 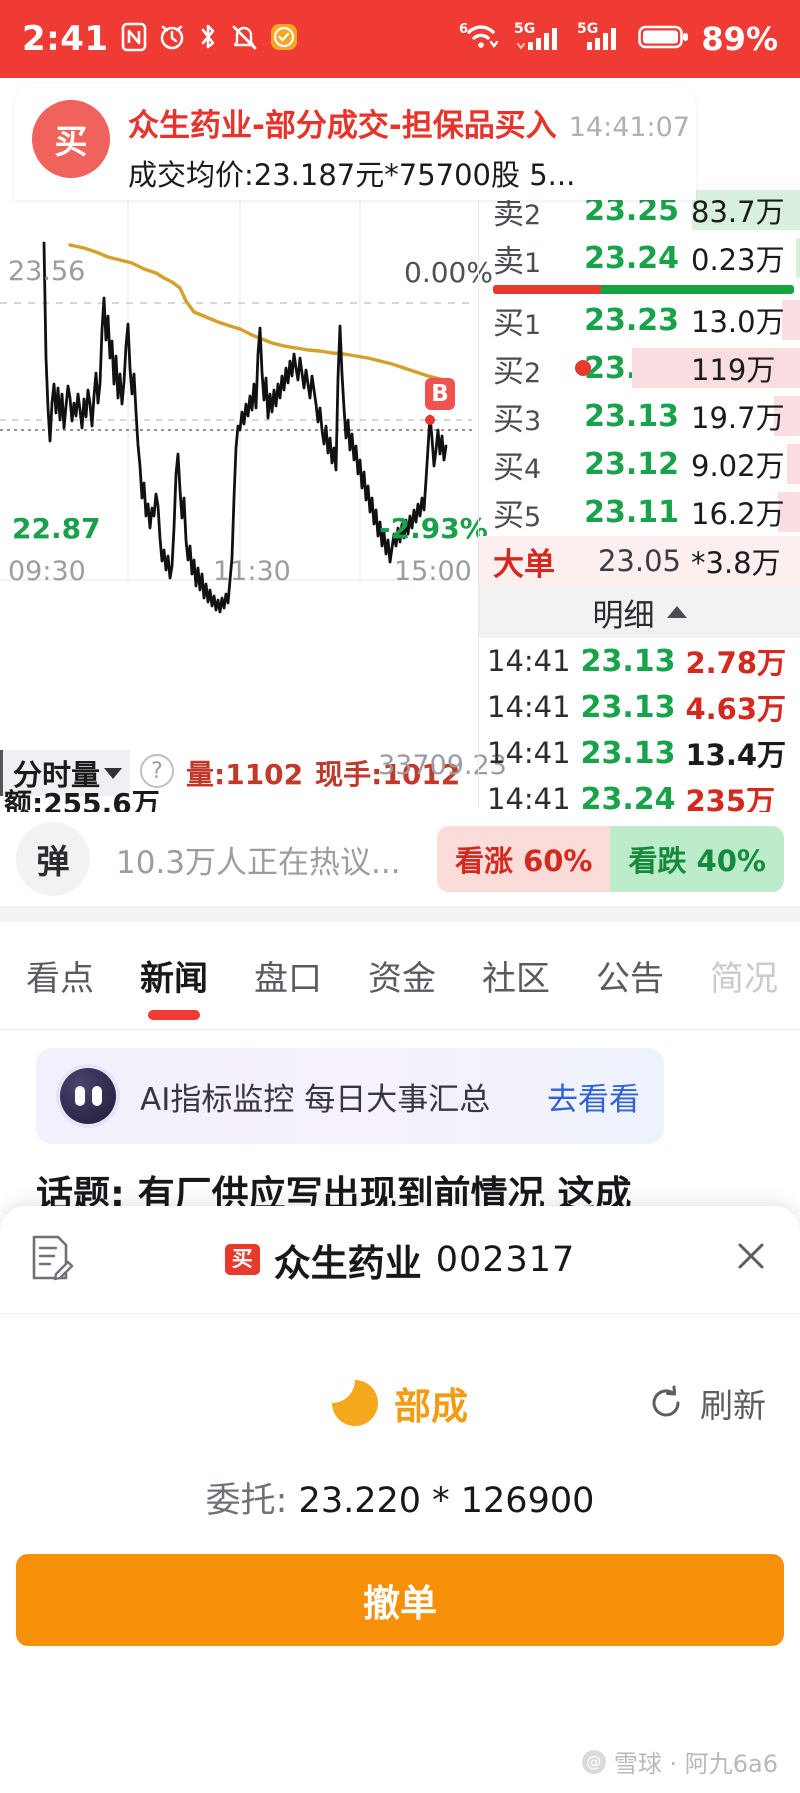 What do you see at coordinates (400, 1497) in the screenshot?
I see `entrust-row: 委托: 23.220 * 126900` at bounding box center [400, 1497].